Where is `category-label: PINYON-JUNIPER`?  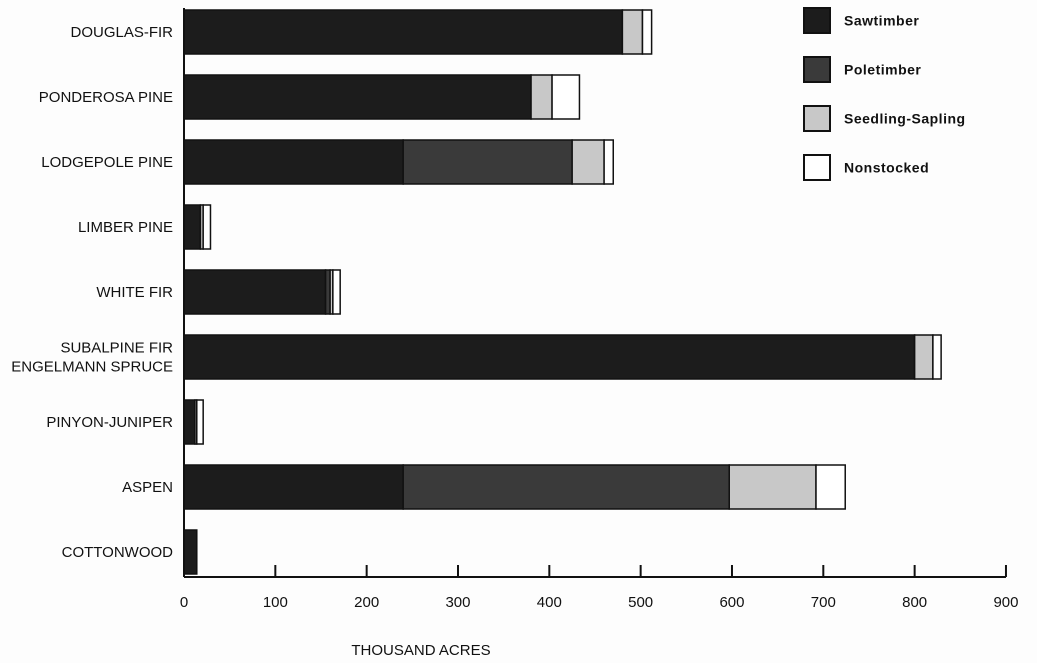 category-label: PINYON-JUNIPER is located at coordinates (109, 422).